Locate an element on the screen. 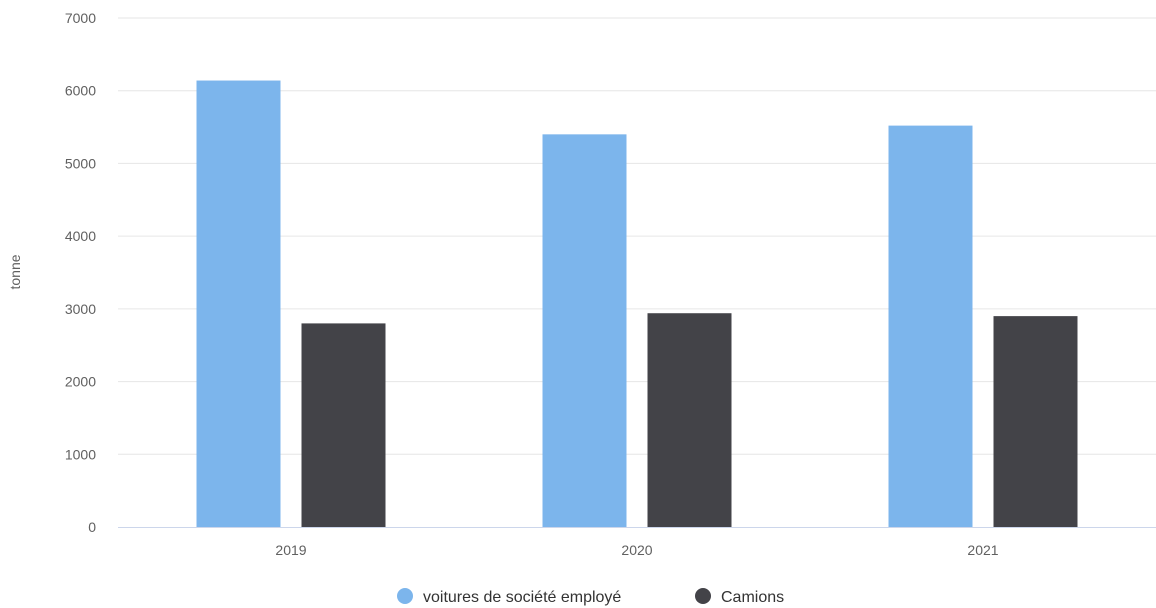 The height and width of the screenshot is (608, 1156). y-tick-label: 7000 is located at coordinates (80, 18).